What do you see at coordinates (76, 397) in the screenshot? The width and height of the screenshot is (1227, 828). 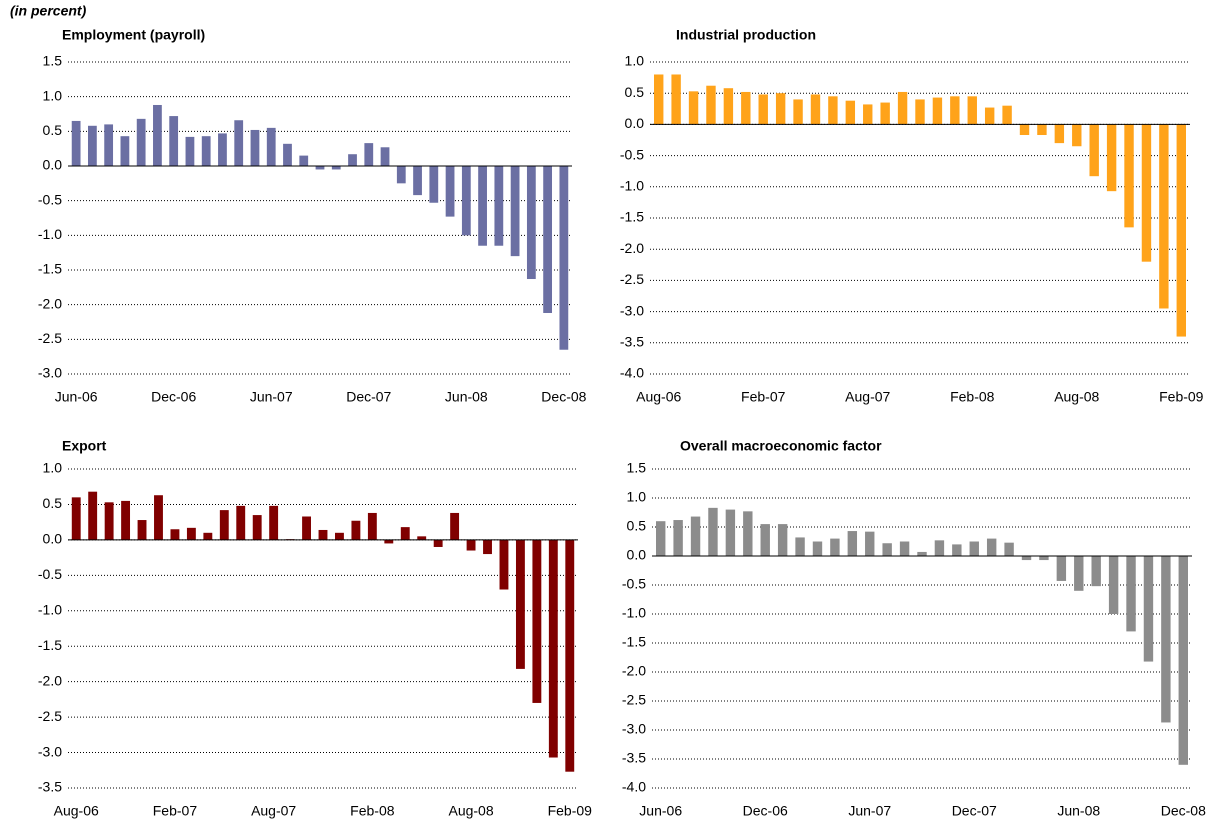 I see `x-tick-label: Jun-06` at bounding box center [76, 397].